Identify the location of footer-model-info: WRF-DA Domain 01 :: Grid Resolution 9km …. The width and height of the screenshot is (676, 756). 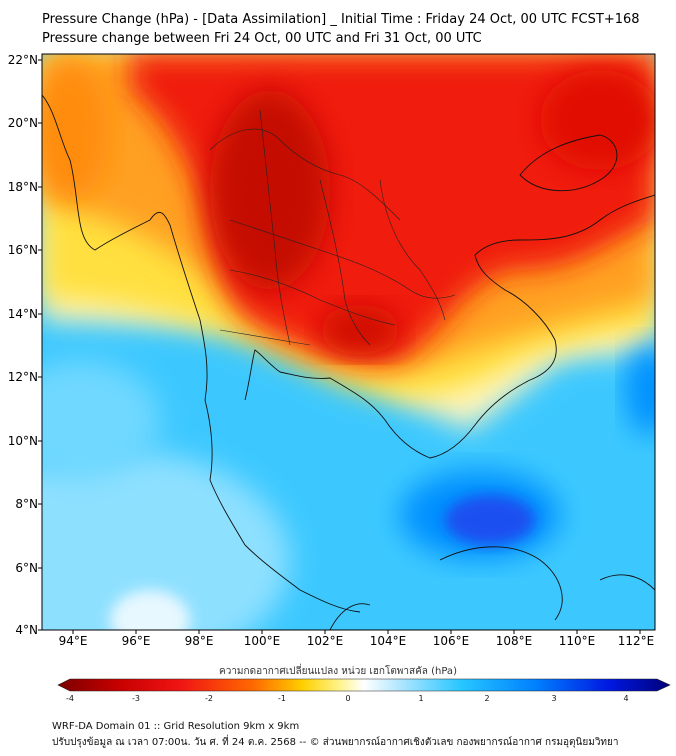
(176, 726).